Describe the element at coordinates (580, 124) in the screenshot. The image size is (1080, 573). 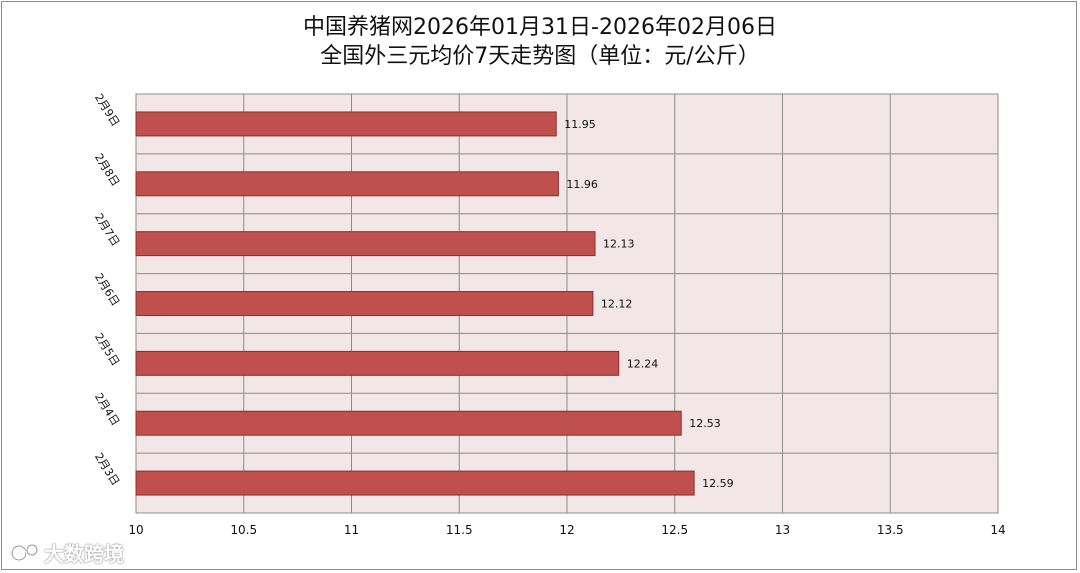
I see `data-label: 11.95` at that location.